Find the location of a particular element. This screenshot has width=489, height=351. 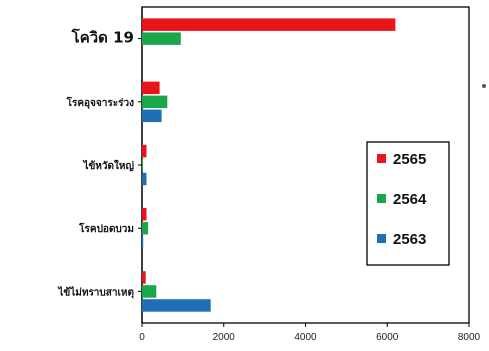

category-label: ไข้หวัดใหญ่ is located at coordinates (108, 165).